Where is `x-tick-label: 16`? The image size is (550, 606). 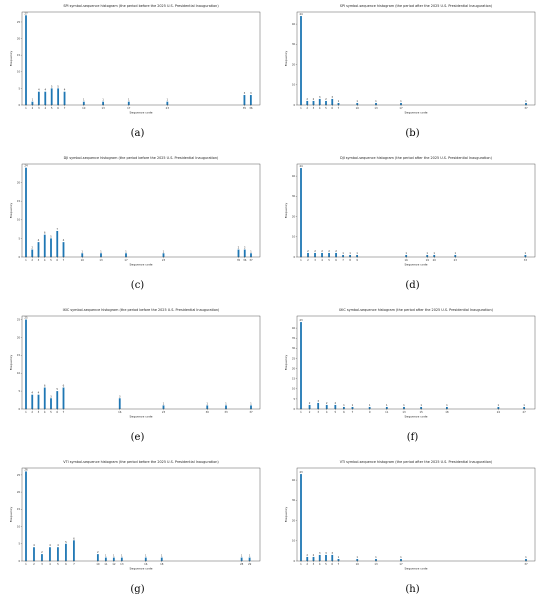 x-tick-label: 16 is located at coordinates (120, 412).